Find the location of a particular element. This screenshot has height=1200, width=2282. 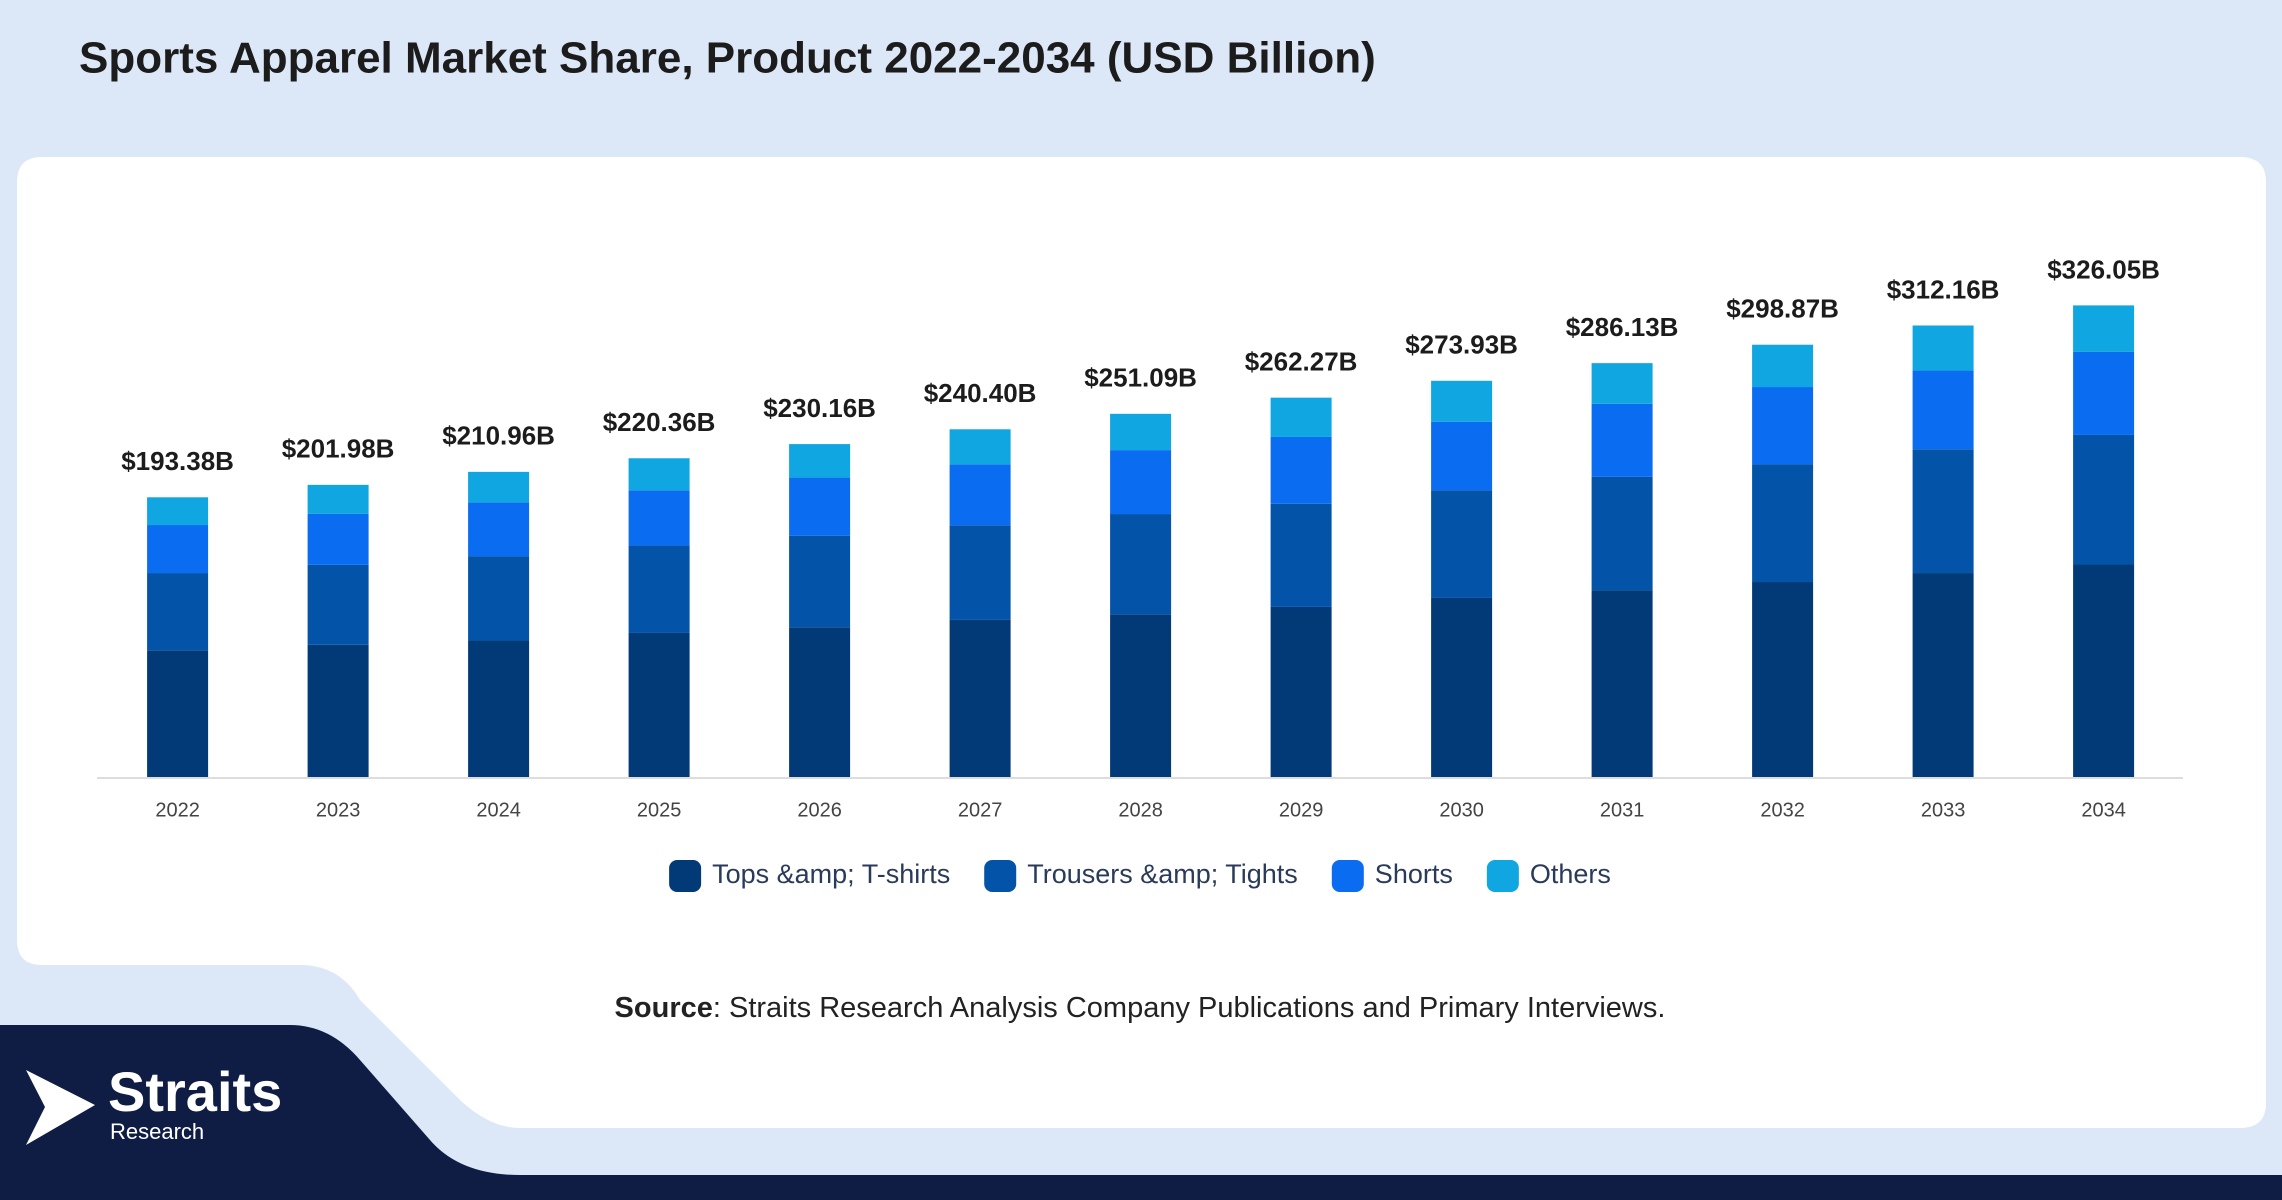

x-tick-label: 2027 is located at coordinates (980, 810).